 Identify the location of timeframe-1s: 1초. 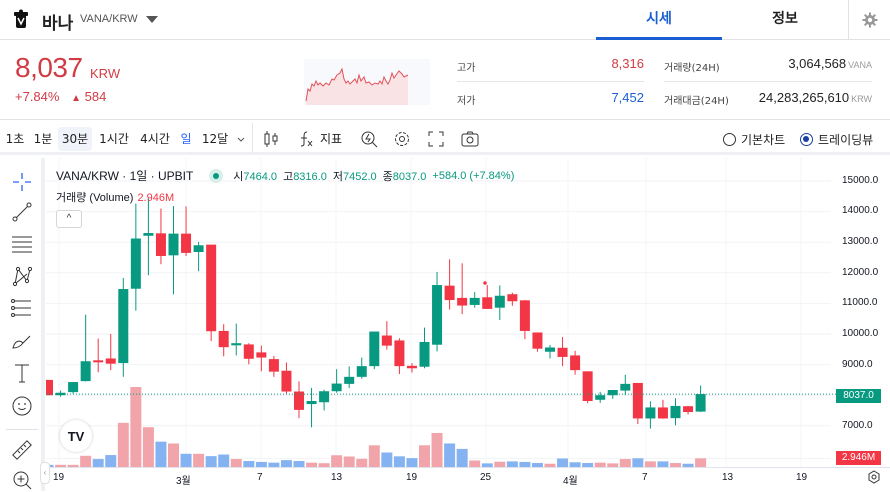
(15, 139).